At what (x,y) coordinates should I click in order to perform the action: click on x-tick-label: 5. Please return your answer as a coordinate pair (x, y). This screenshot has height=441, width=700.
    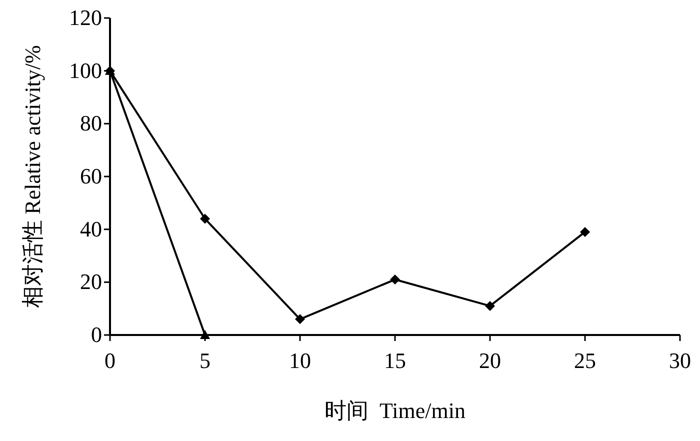
    Looking at the image, I should click on (205, 360).